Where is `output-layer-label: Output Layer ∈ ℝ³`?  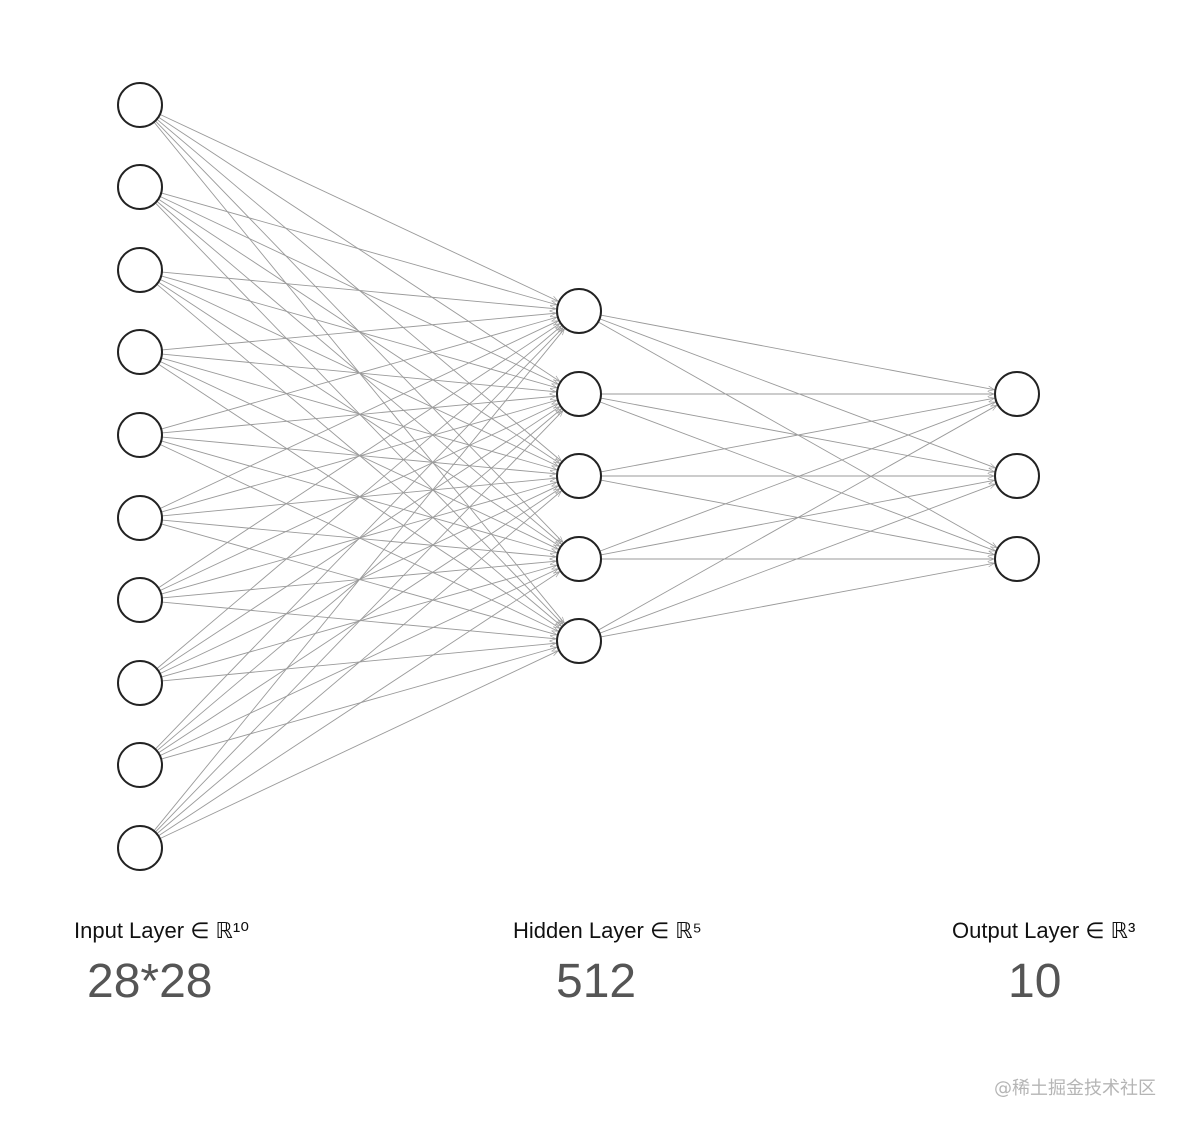
output-layer-label: Output Layer ∈ ℝ³ is located at coordinates (1044, 930).